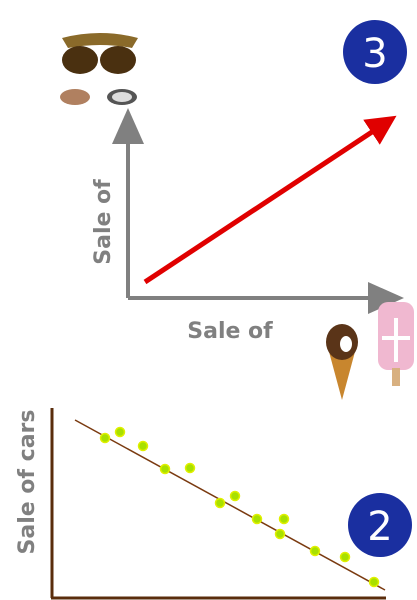 The height and width of the screenshot is (600, 417). I want to click on badge-label: 2, so click(379, 527).